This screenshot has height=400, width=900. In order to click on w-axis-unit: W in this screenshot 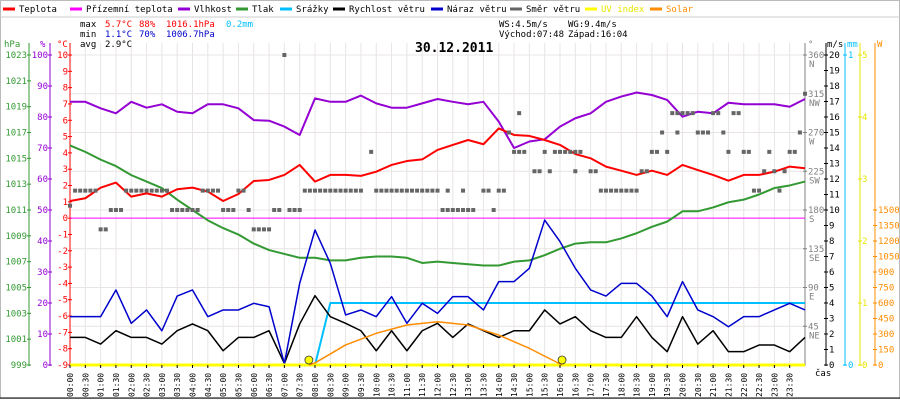, I will do `click(880, 45)`.